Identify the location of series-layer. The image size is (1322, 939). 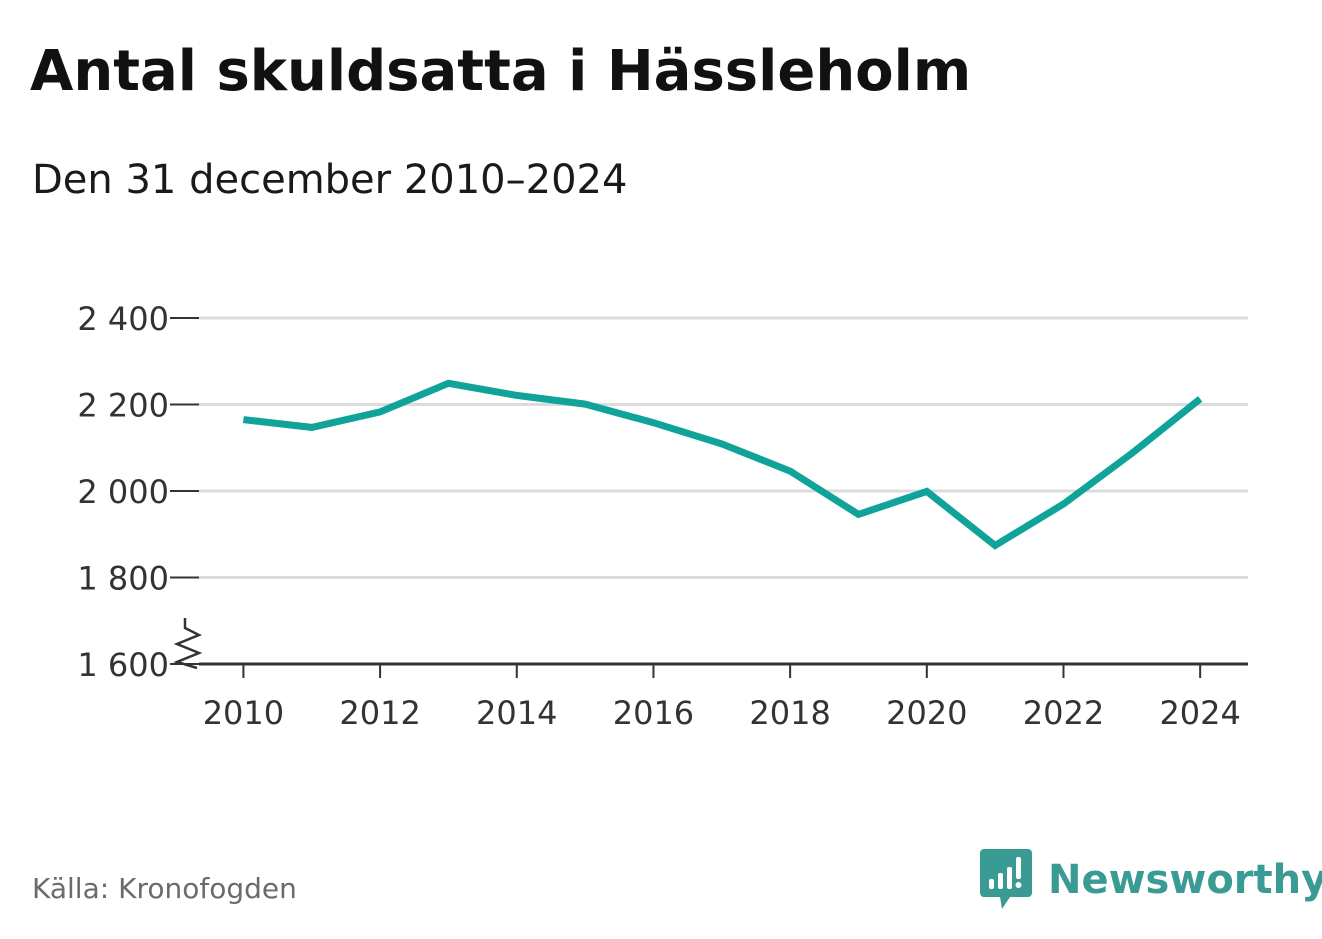
(723, 464).